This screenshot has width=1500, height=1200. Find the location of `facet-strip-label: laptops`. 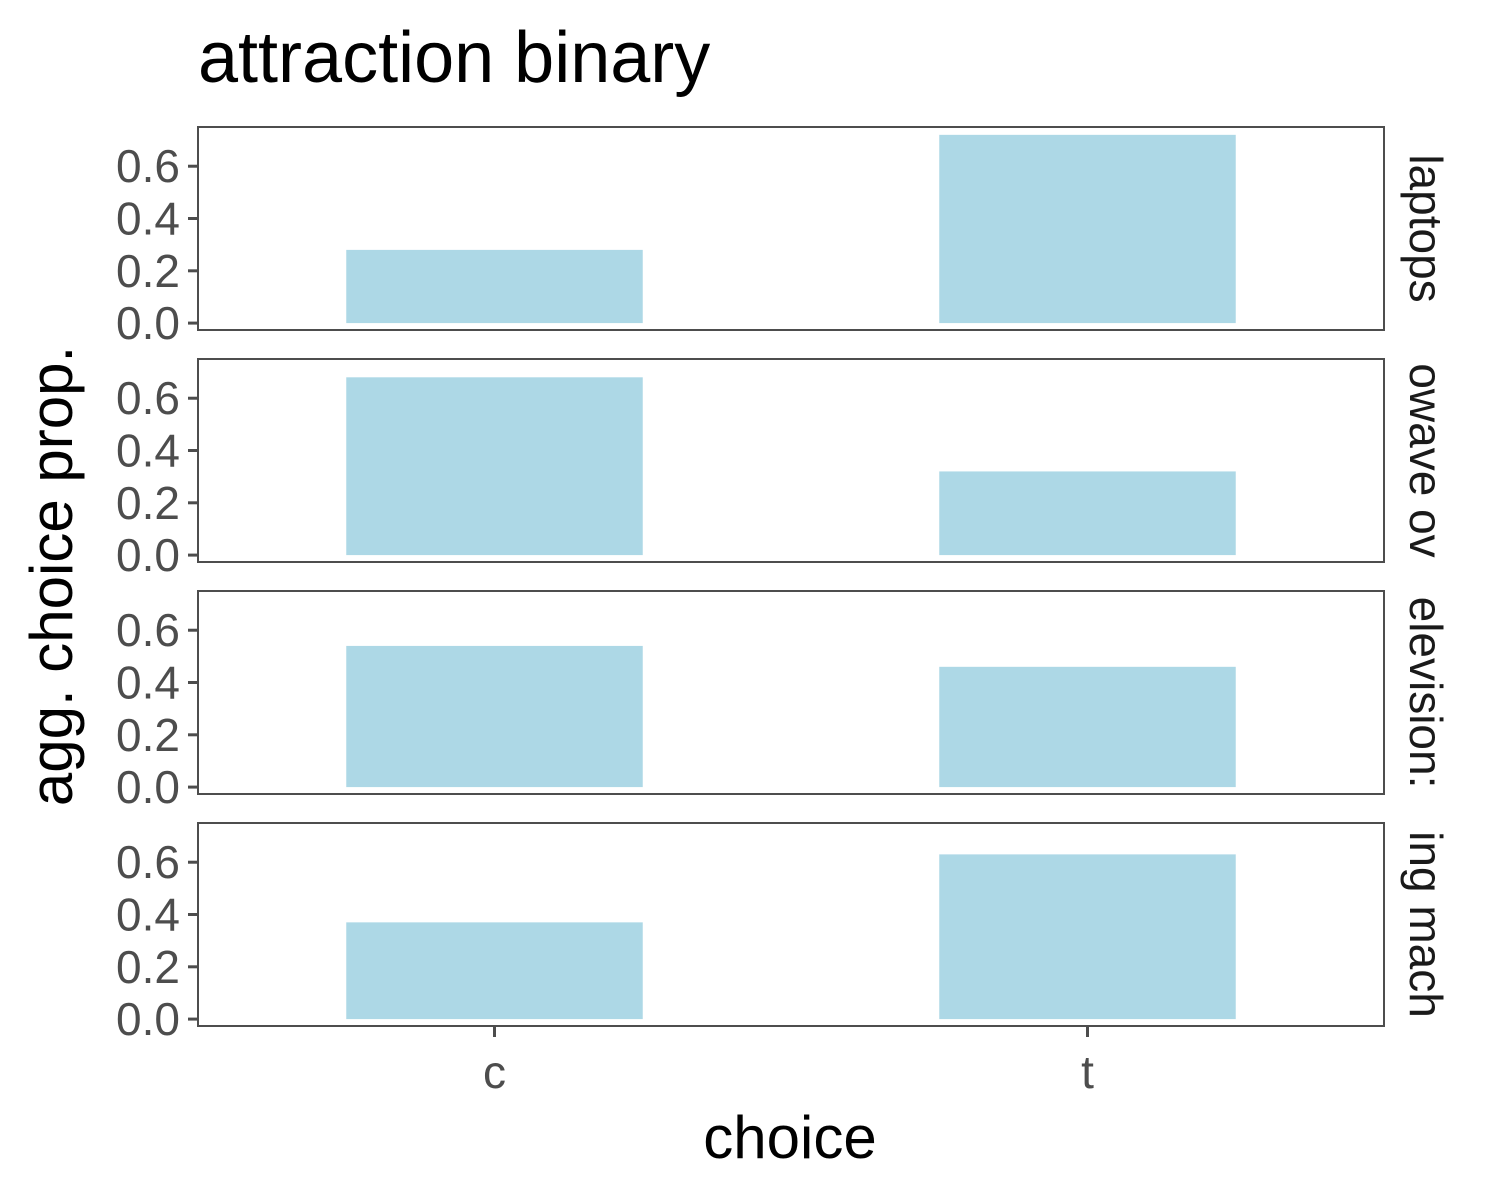

facet-strip-label: laptops is located at coordinates (1426, 228).